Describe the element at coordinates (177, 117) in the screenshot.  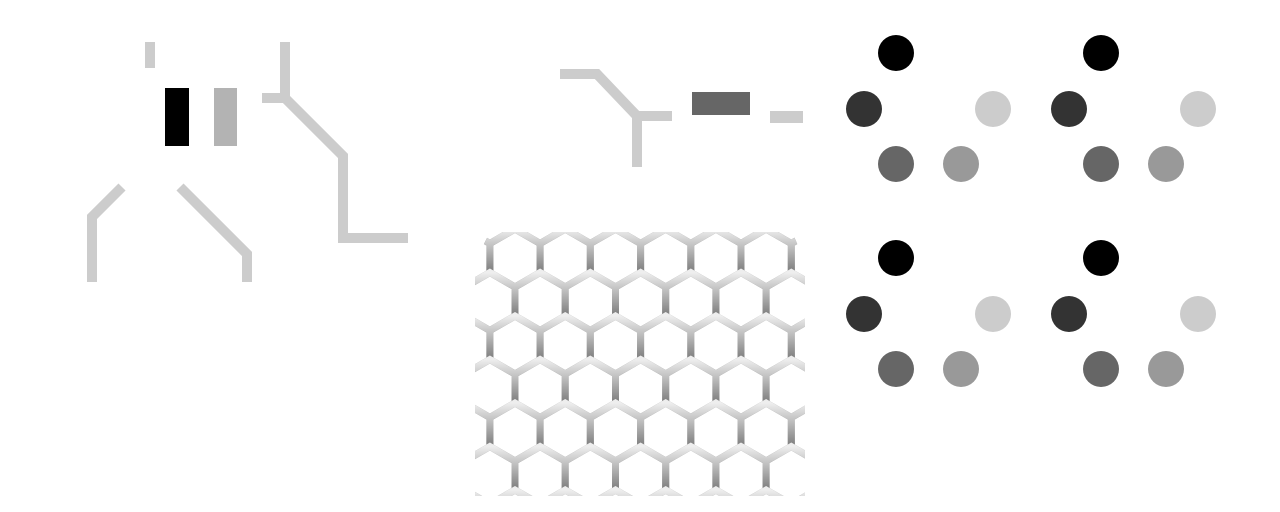
I see `resistor-black` at that location.